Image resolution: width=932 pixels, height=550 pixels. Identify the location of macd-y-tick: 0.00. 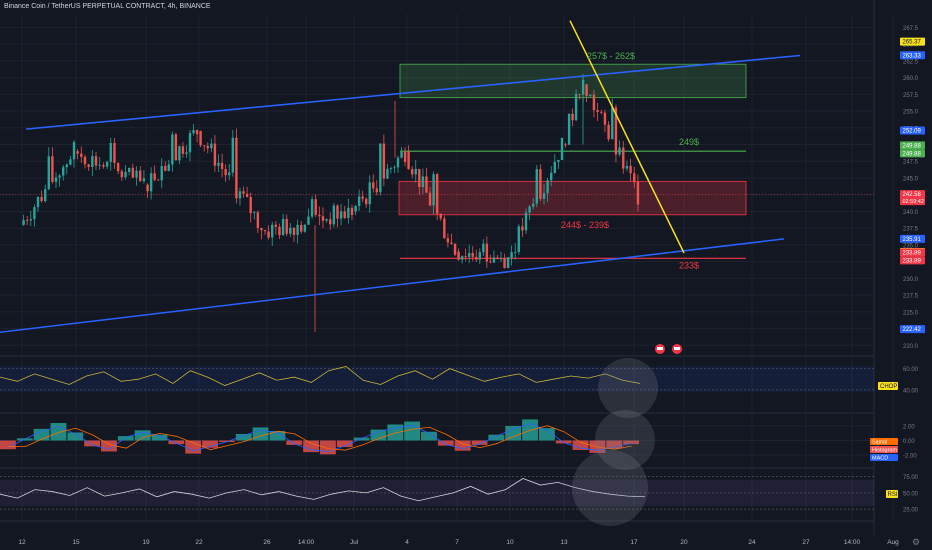
(909, 442).